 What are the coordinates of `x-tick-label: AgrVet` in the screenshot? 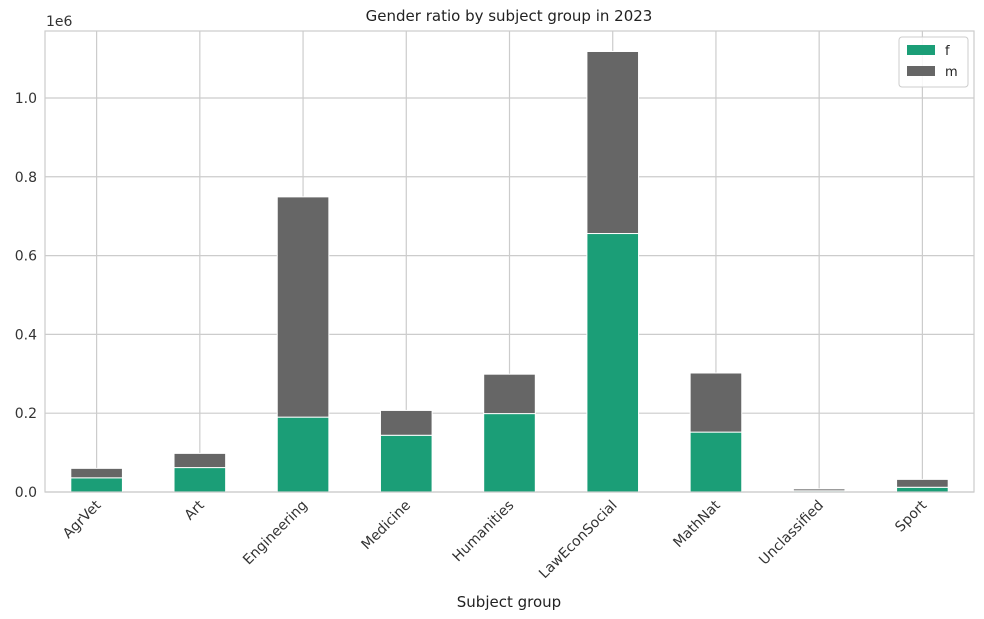 It's located at (82, 519).